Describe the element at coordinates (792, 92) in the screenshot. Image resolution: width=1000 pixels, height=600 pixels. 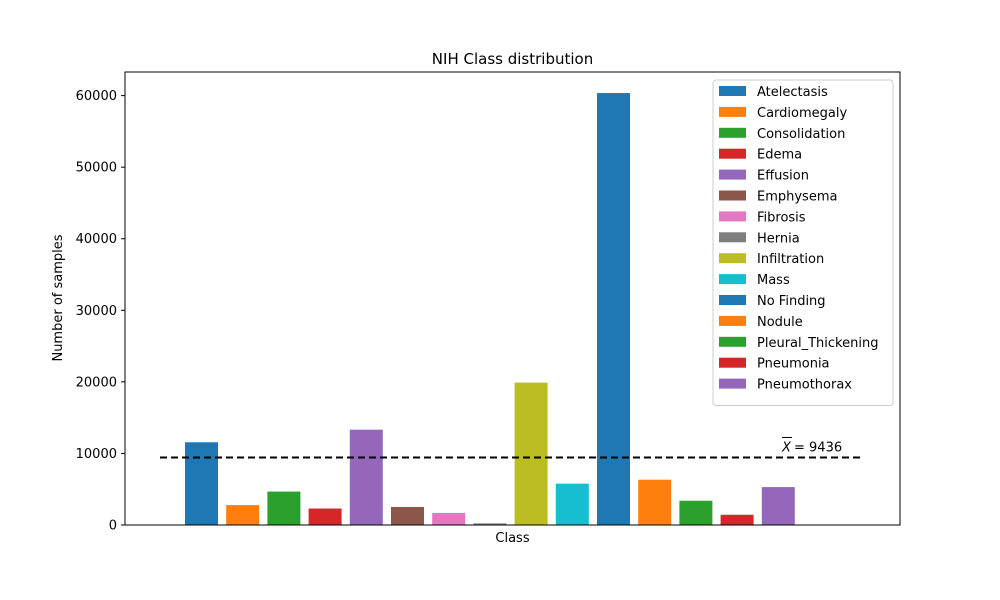
I see `legend-label: Atelectasis` at that location.